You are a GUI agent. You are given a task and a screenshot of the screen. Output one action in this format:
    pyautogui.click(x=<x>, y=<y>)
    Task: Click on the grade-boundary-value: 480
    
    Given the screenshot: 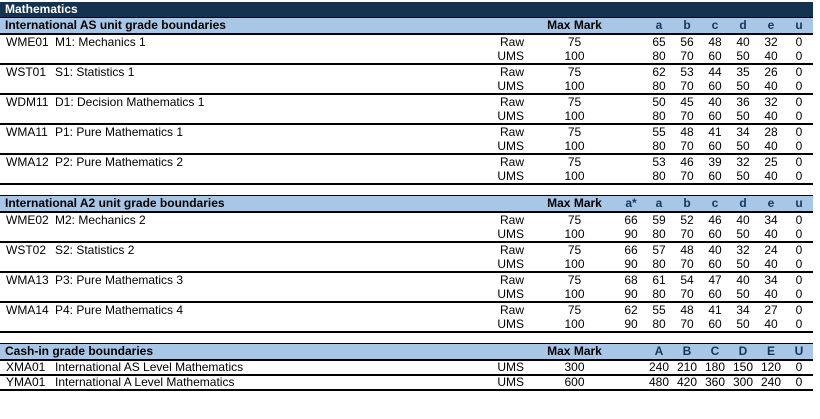 What is the action you would take?
    pyautogui.click(x=659, y=382)
    